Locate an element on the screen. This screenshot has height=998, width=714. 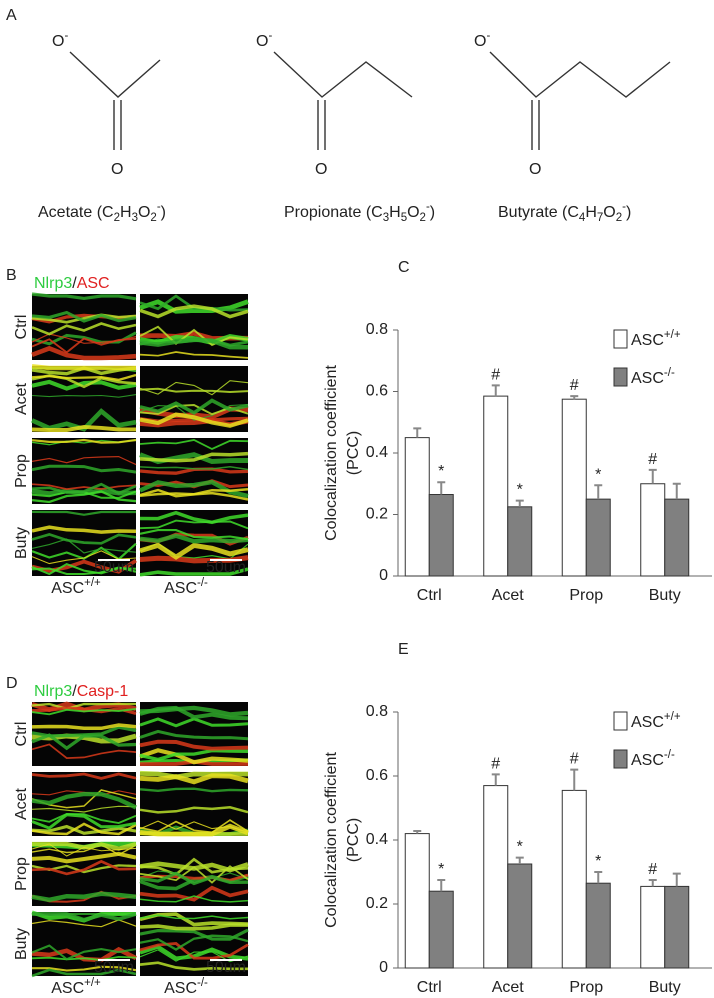
stain-name: ASC is located at coordinates (93, 283).